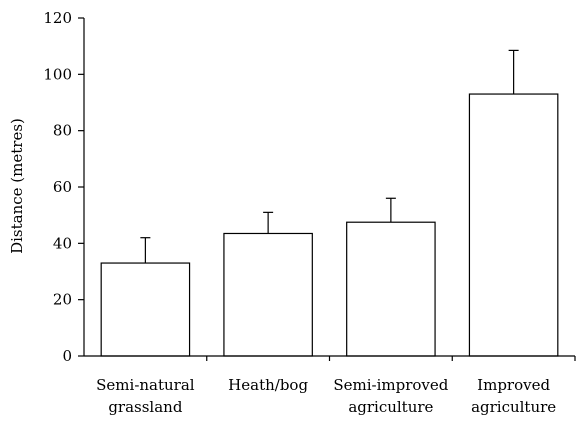  I want to click on x-tick-label: grassland, so click(145, 407).